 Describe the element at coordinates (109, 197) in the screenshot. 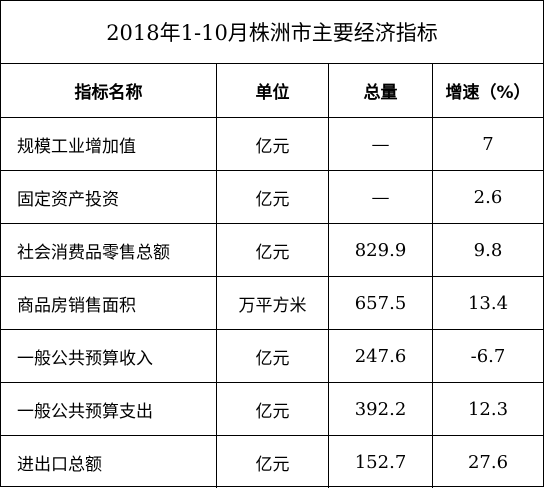

I see `row-name: 固定资产投资` at that location.